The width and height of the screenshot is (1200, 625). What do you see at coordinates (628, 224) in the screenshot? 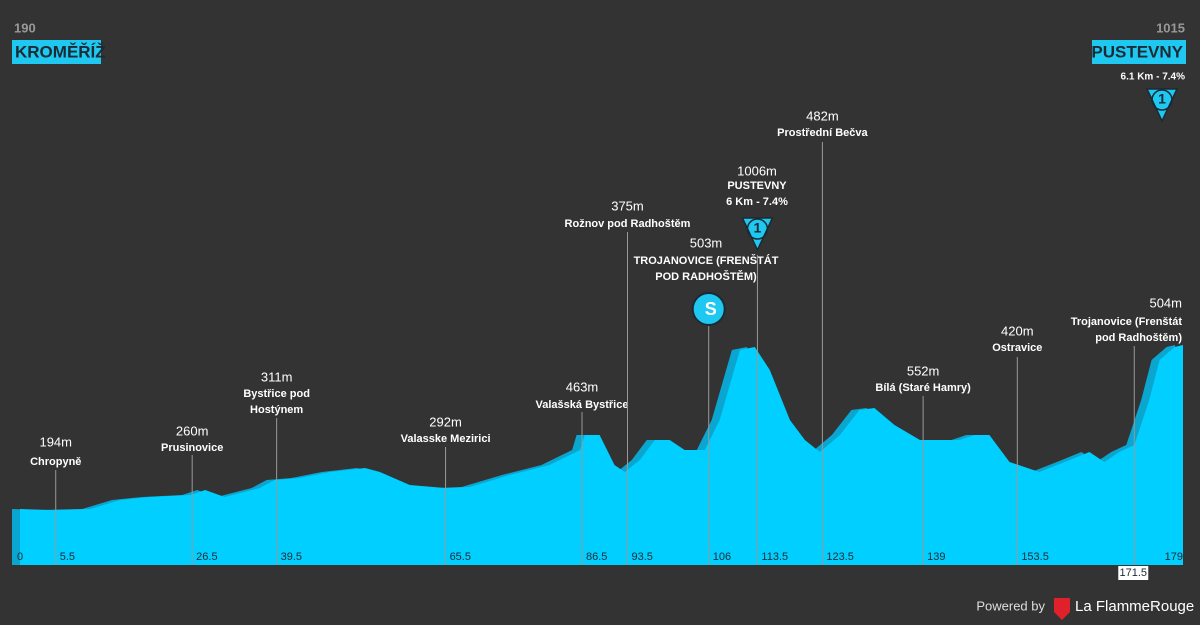
I see `waypoint-name: Rožnov pod Radhoštěm` at bounding box center [628, 224].